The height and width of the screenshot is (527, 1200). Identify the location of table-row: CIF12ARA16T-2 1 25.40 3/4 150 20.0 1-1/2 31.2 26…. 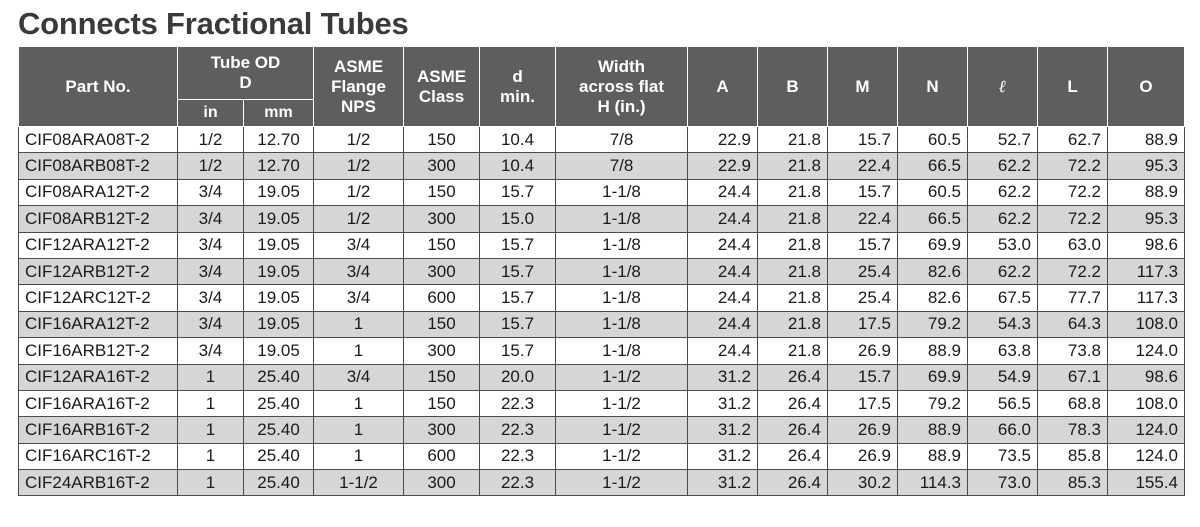
(602, 377).